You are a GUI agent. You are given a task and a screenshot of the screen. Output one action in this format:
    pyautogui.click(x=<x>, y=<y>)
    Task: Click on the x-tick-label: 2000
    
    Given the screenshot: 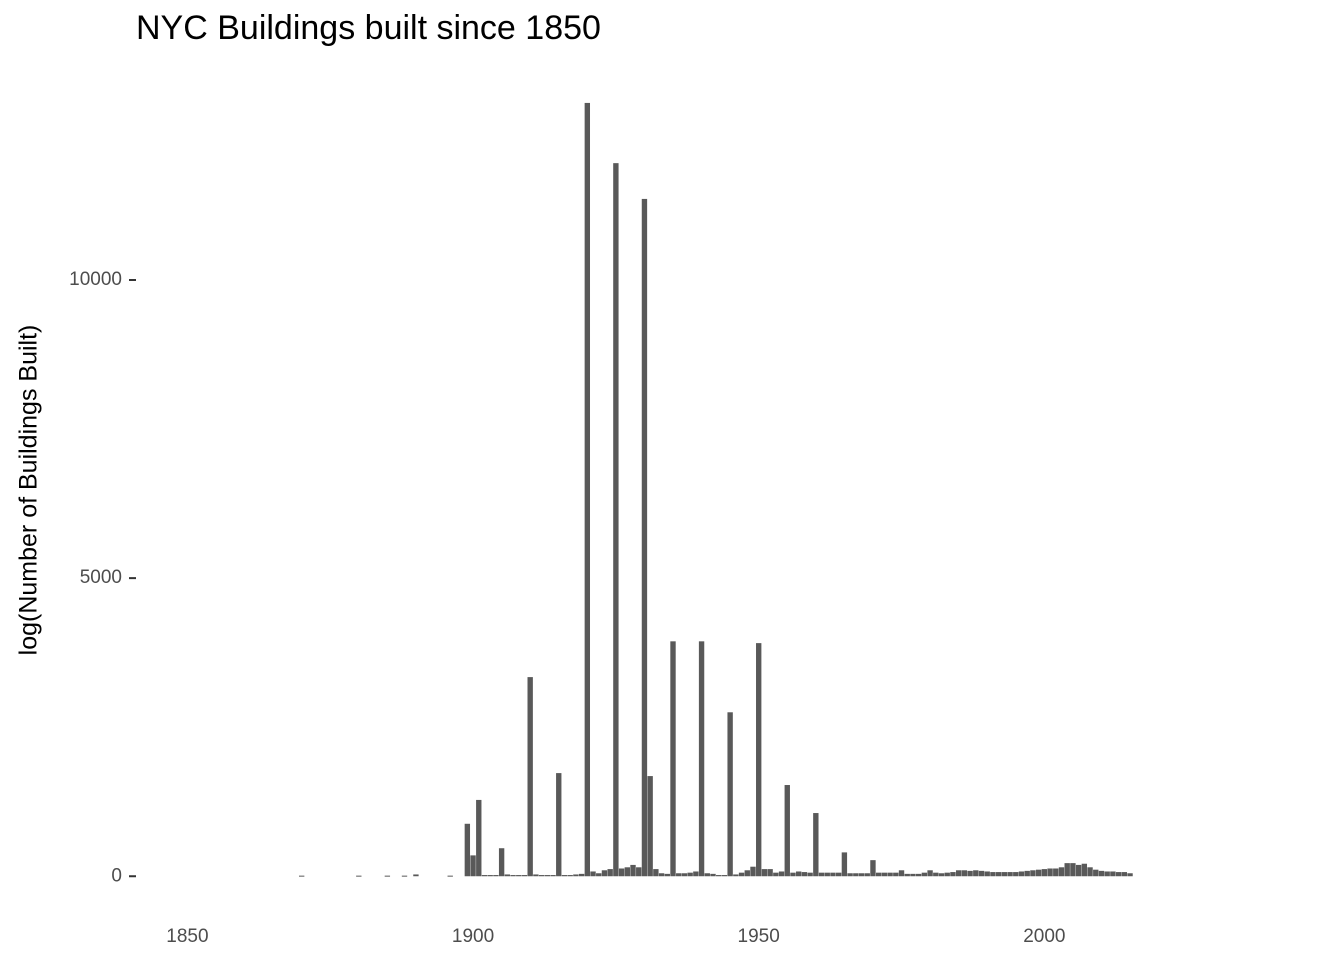 What is the action you would take?
    pyautogui.click(x=1044, y=936)
    